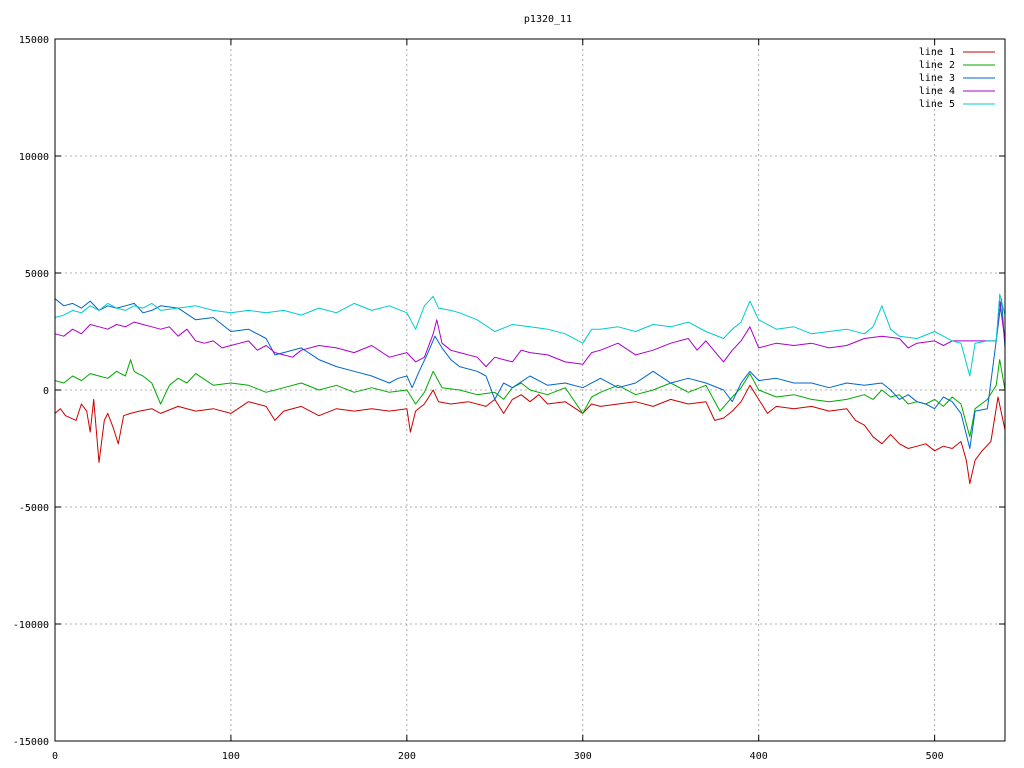 The width and height of the screenshot is (1024, 768). I want to click on y-tick-label: 15000, so click(34, 40).